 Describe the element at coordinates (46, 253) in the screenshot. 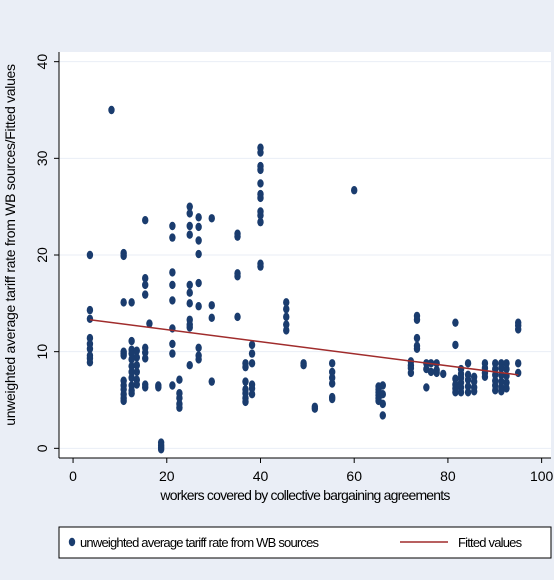

I see `y-ticks: 0 10 20 30 40` at that location.